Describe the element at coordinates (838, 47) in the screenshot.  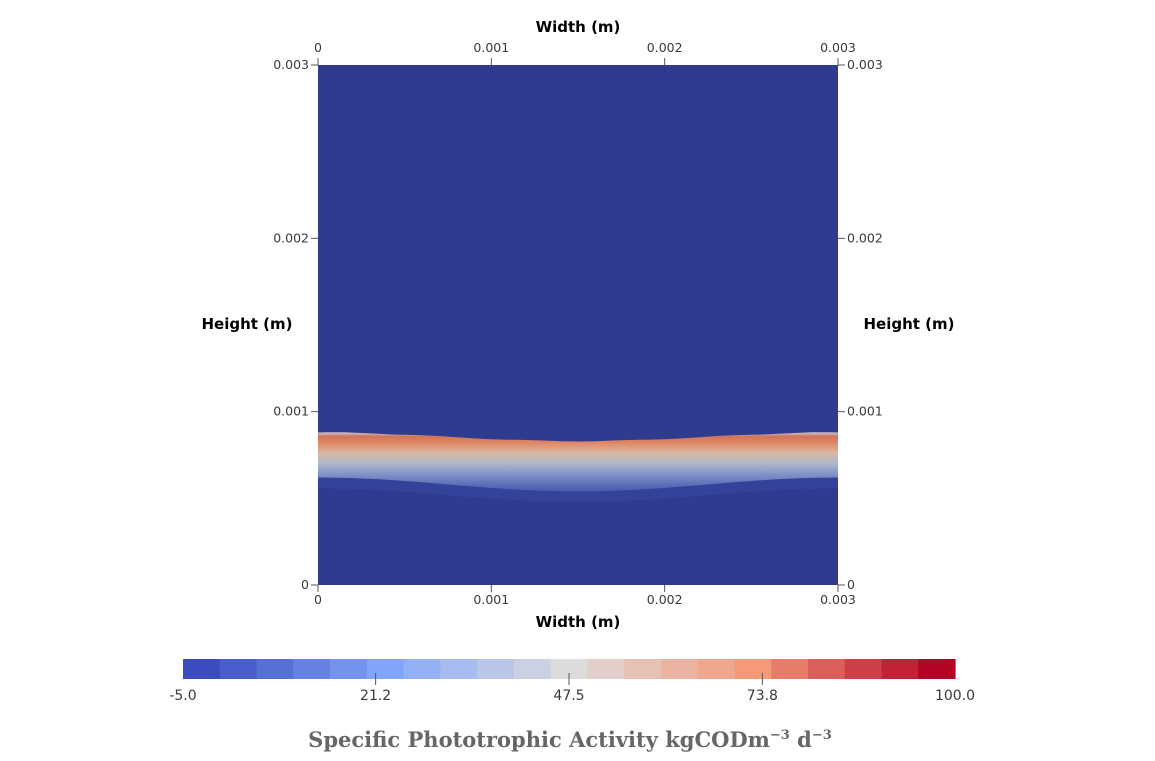
I see `x-tick-label-top: 0.003` at that location.